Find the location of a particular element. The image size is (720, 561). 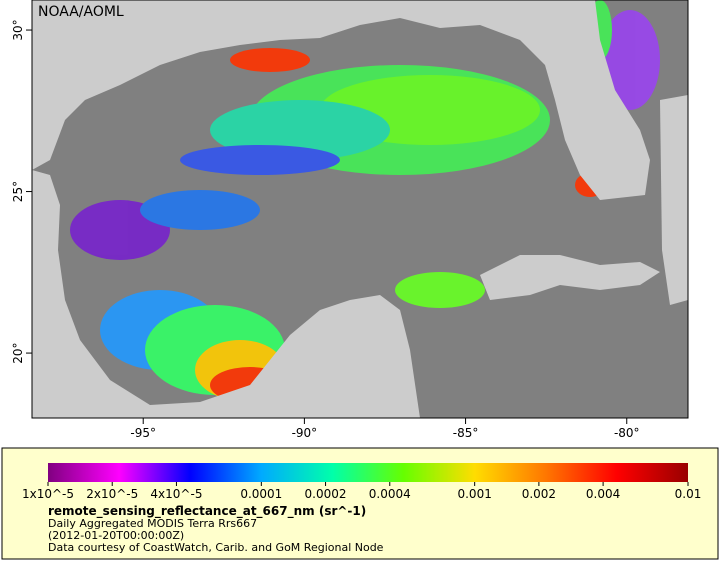

legend-line: Daily Aggregated MODIS Terra Rrs667 is located at coordinates (152, 523).